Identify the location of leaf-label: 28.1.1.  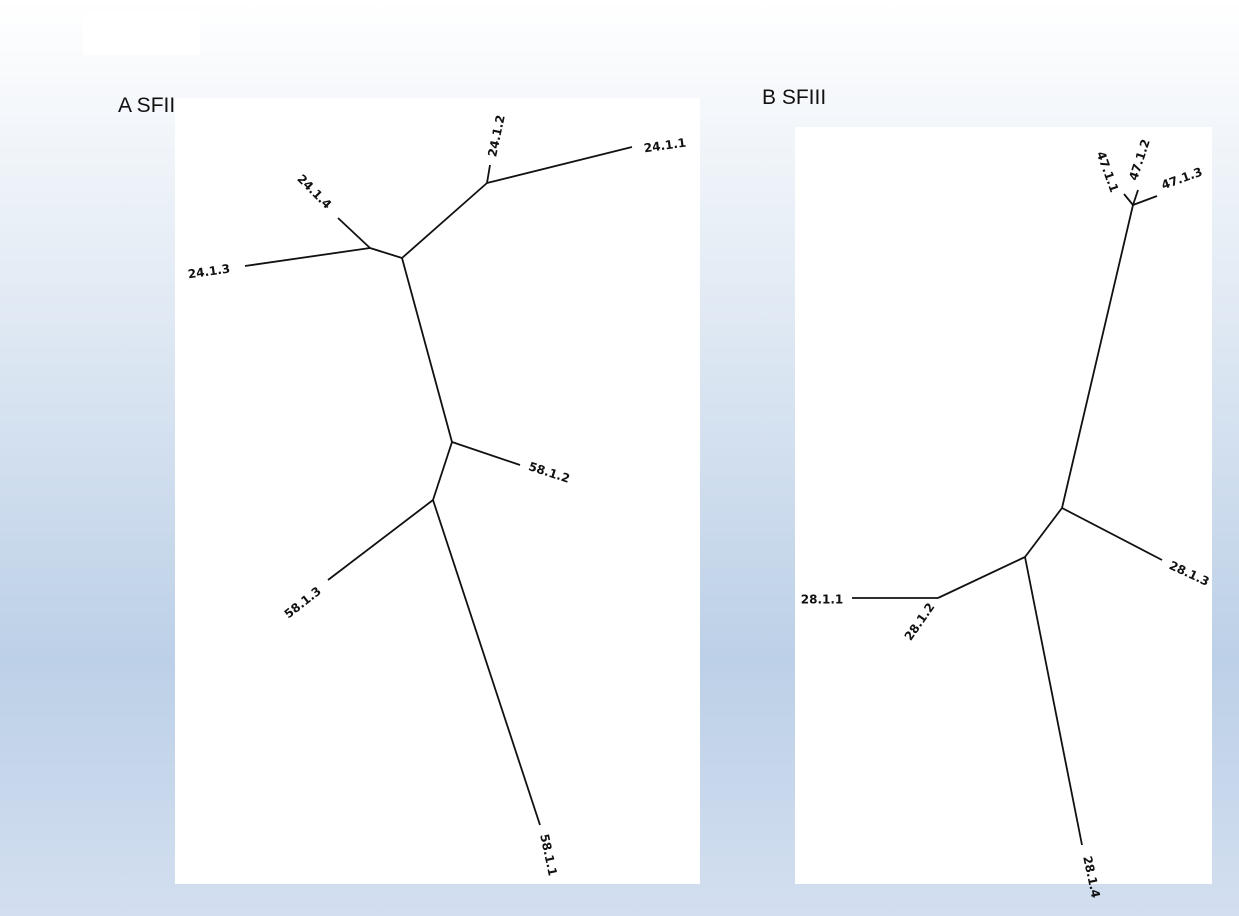
(822, 600).